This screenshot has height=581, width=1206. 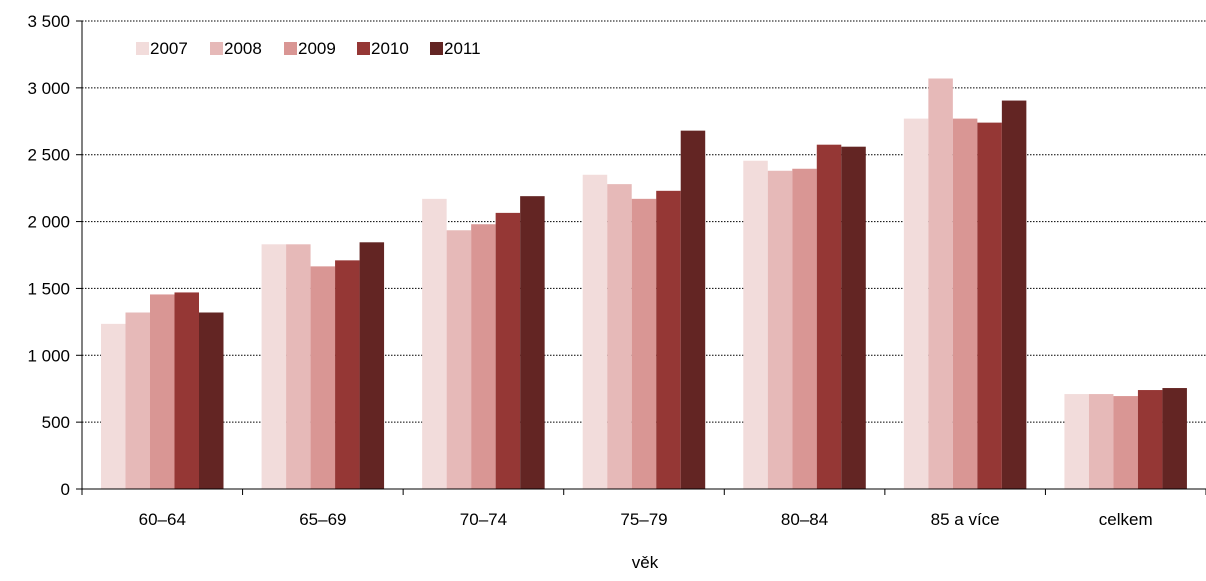 I want to click on y-tick-label: 500, so click(x=56, y=422).